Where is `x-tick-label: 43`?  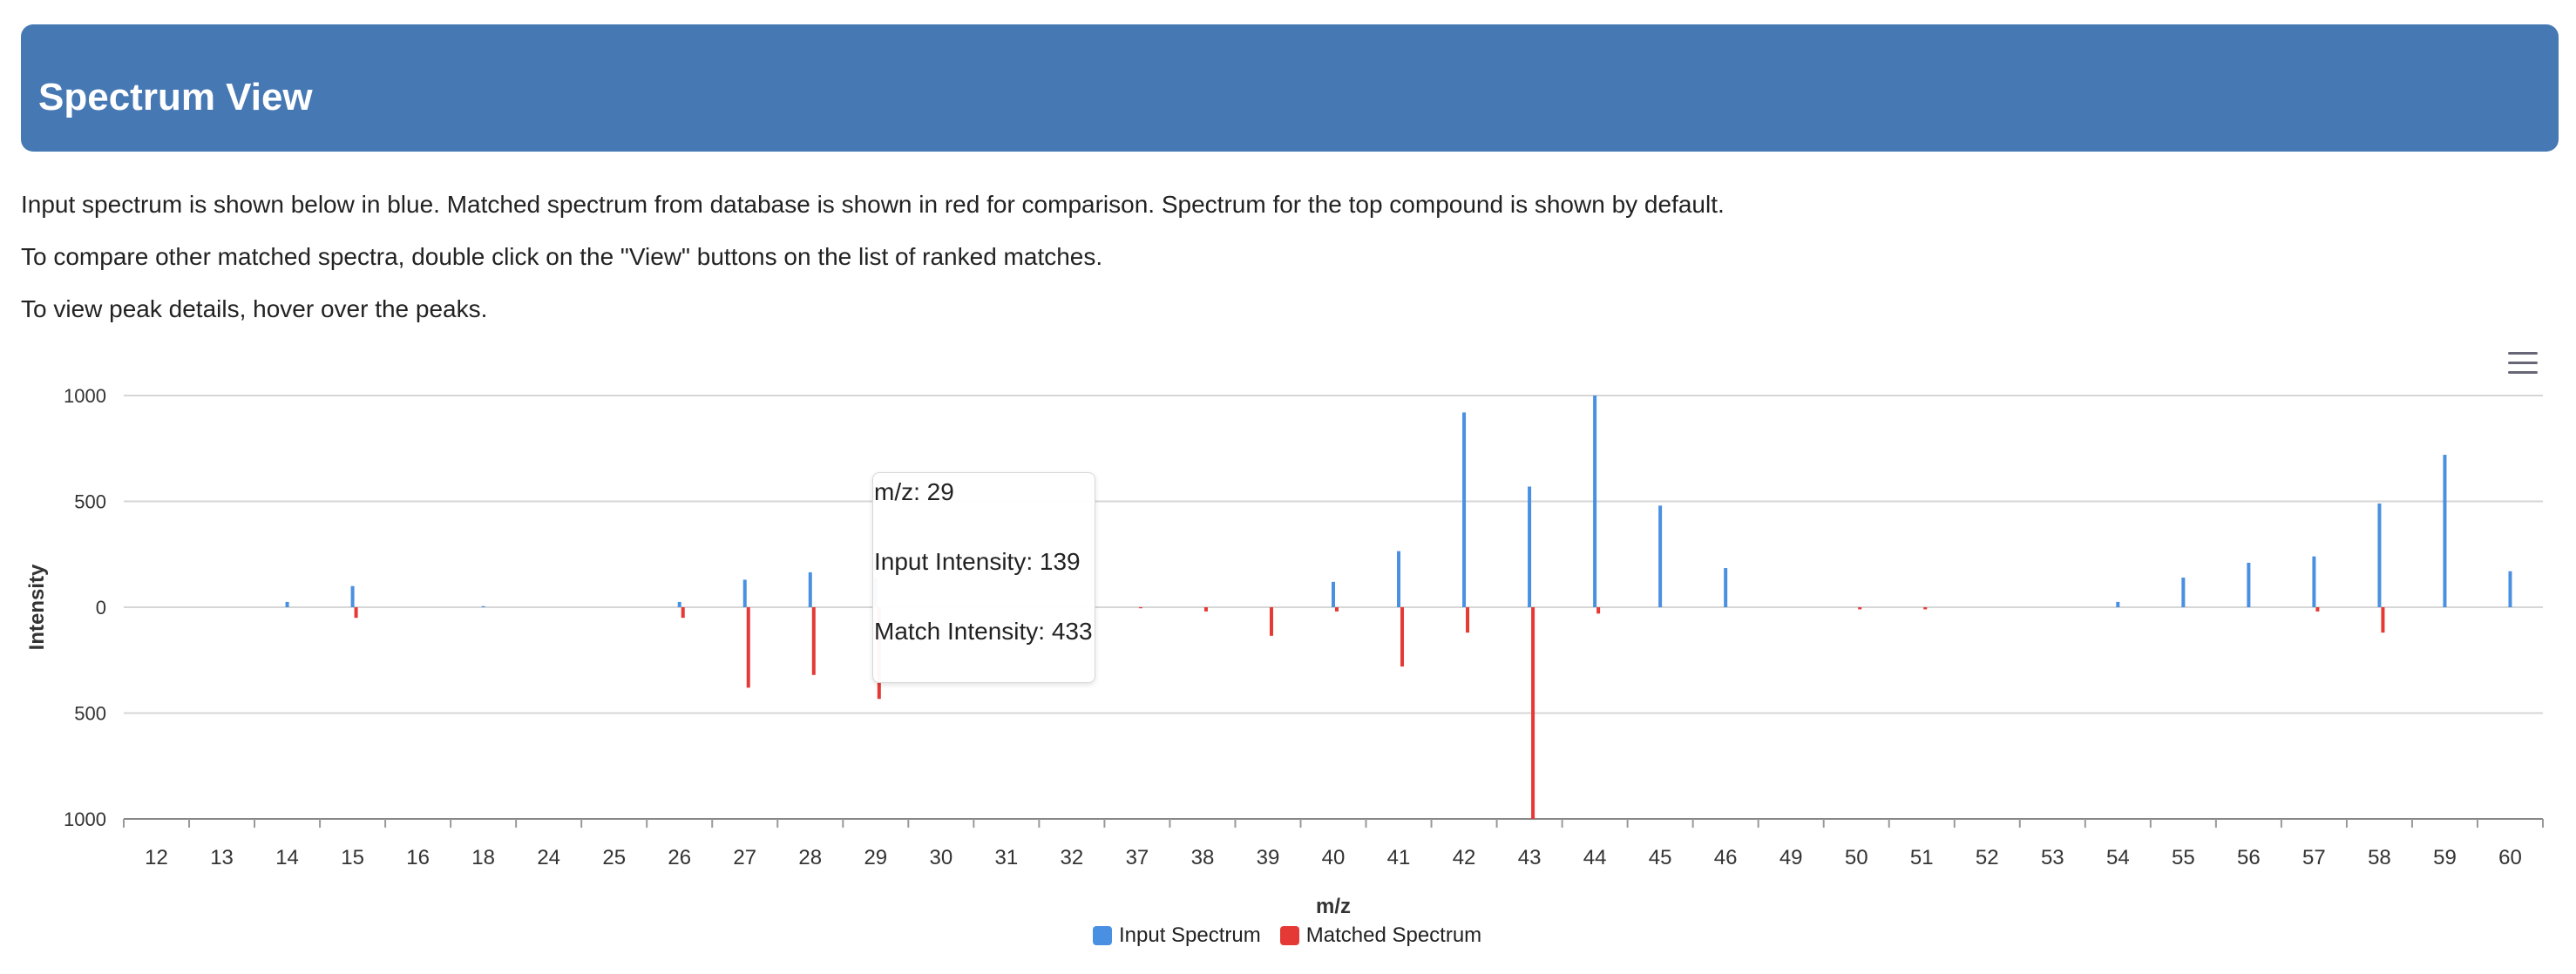 x-tick-label: 43 is located at coordinates (1530, 857).